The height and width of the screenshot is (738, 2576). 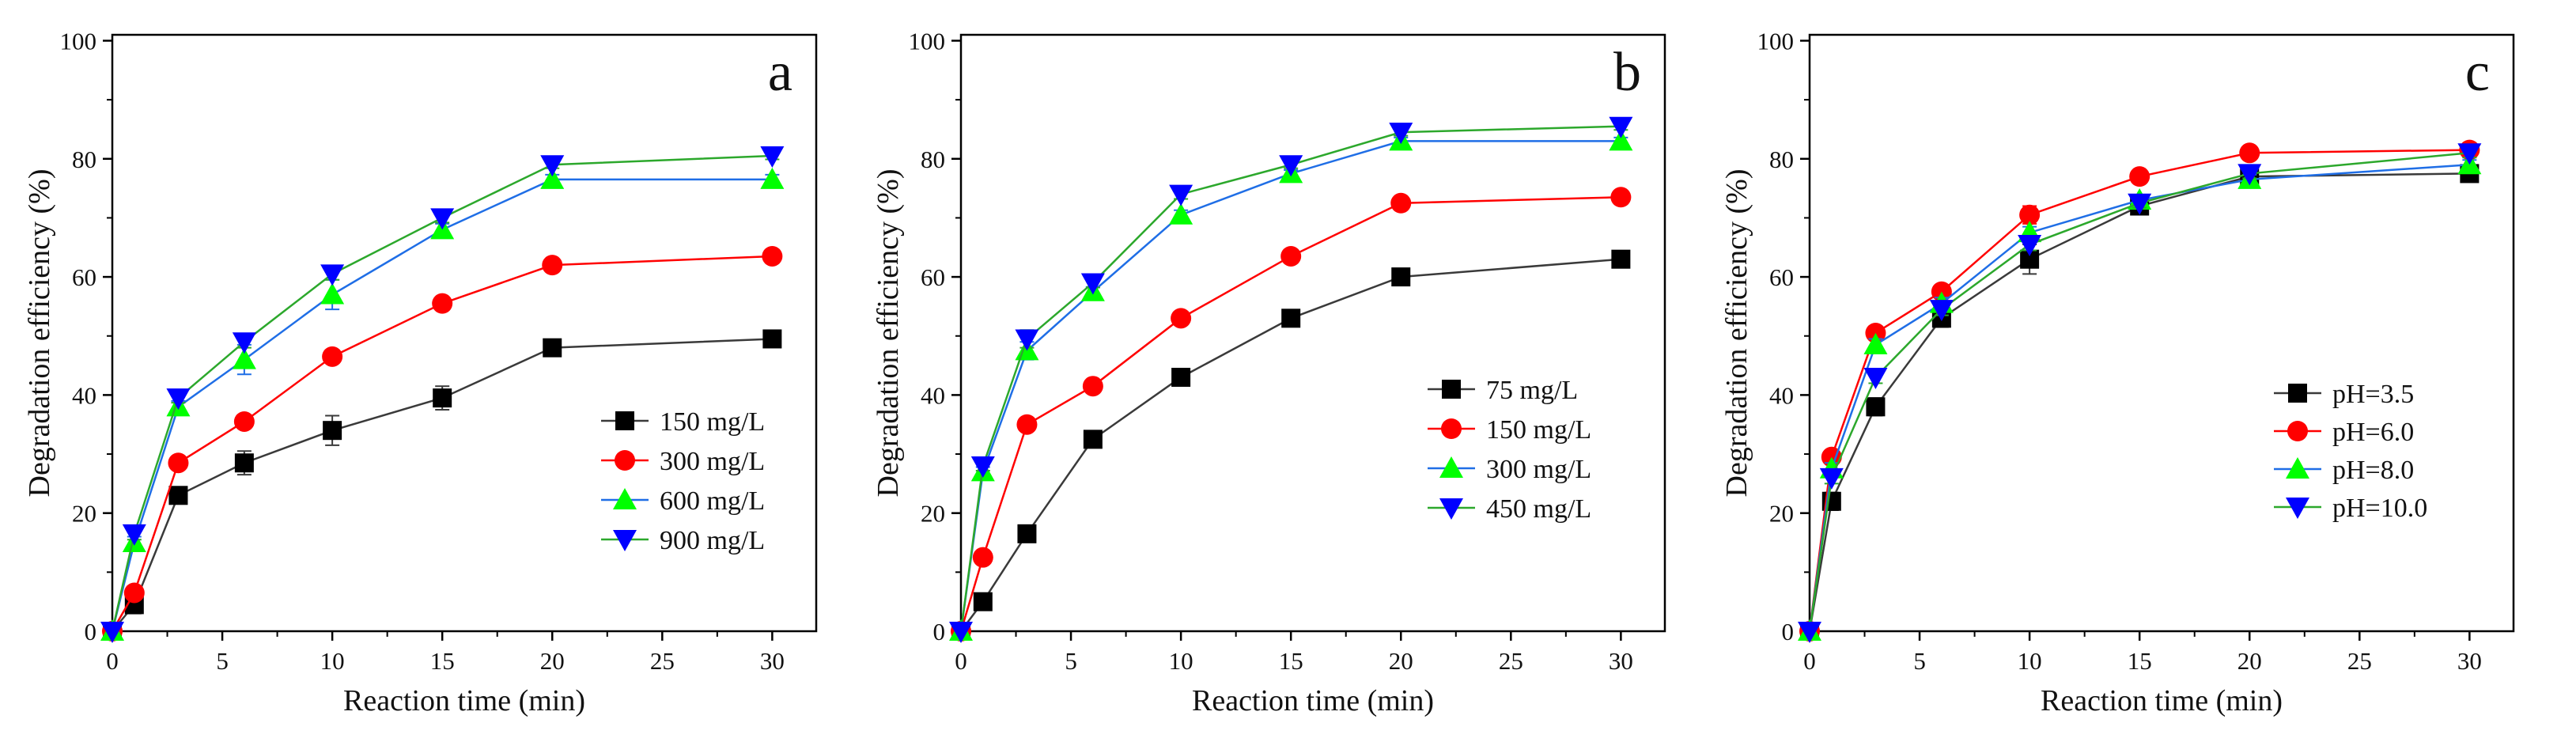 What do you see at coordinates (443, 661) in the screenshot?
I see `x-tick-label: 15` at bounding box center [443, 661].